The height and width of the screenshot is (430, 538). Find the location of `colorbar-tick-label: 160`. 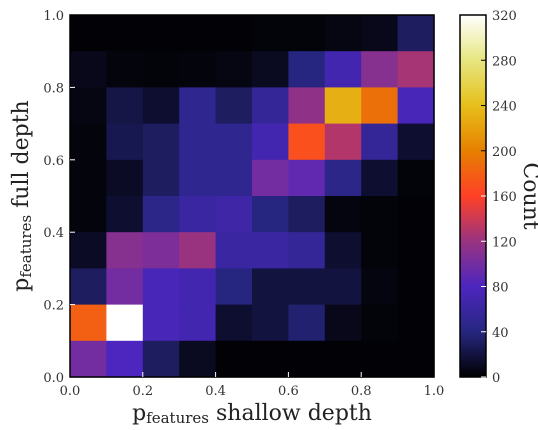

colorbar-tick-label: 160 is located at coordinates (504, 197).